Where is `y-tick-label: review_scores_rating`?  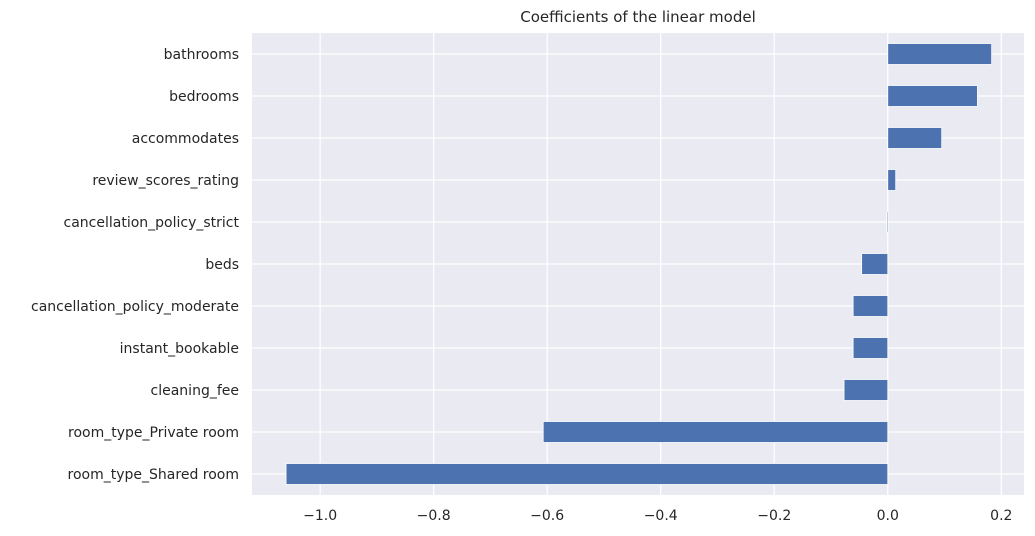
y-tick-label: review_scores_rating is located at coordinates (165, 181).